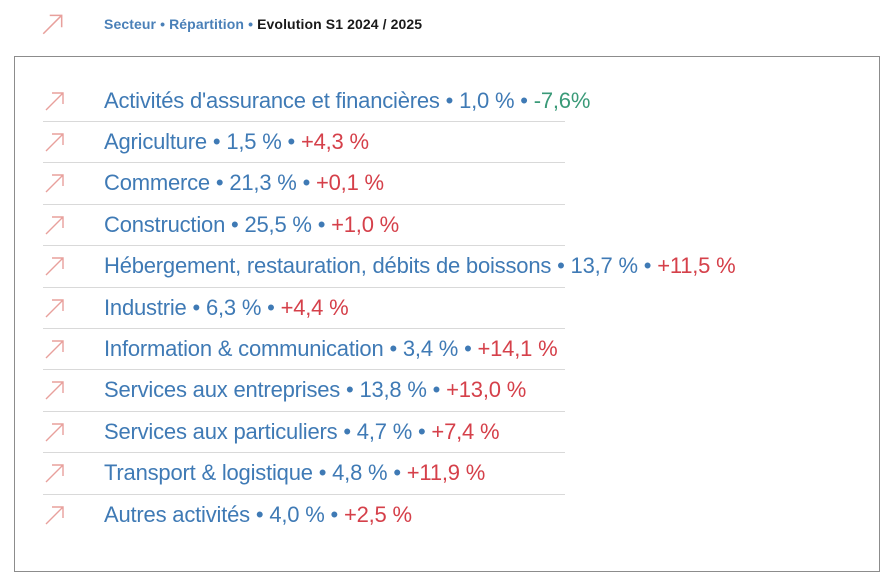 The width and height of the screenshot is (896, 584). What do you see at coordinates (130, 24) in the screenshot?
I see `header-secteur: Secteur` at bounding box center [130, 24].